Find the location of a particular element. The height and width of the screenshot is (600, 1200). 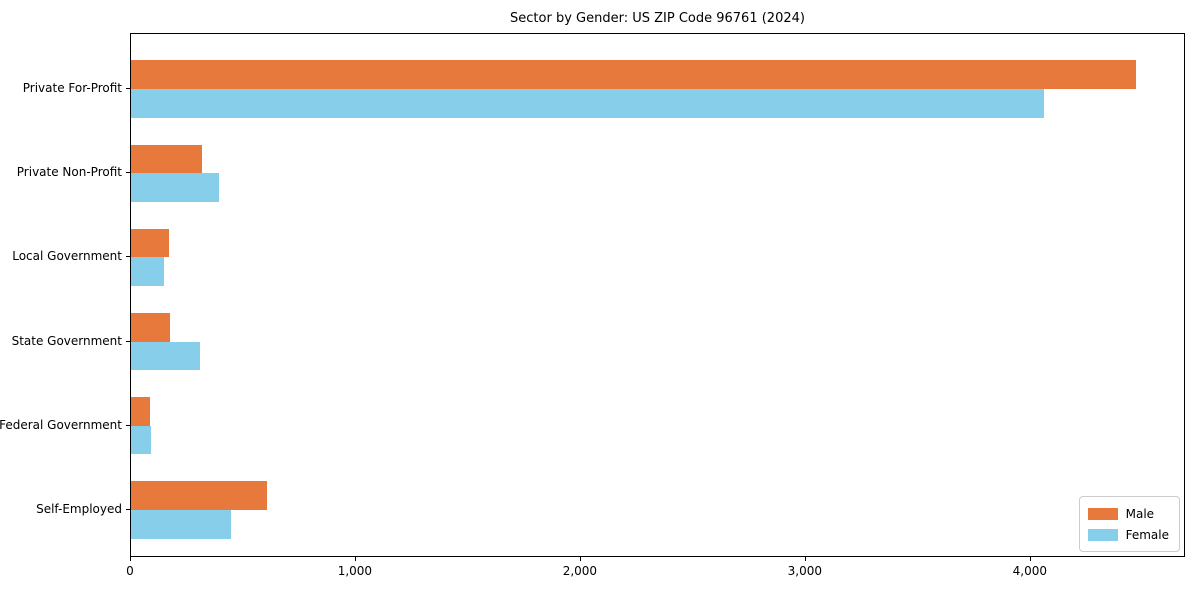

x-tick-label-0: 0 is located at coordinates (130, 571).